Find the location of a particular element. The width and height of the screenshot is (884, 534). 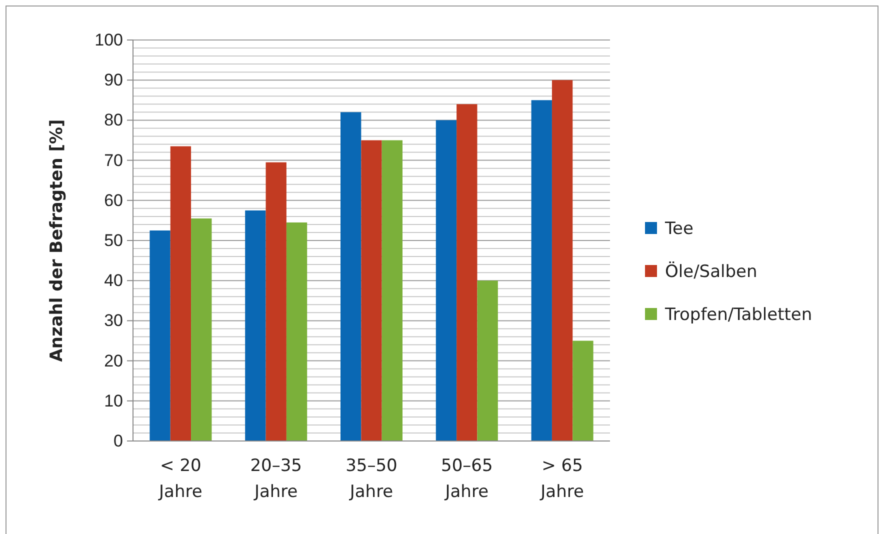

x-tick-label: 50–65 Jahre is located at coordinates (467, 479).